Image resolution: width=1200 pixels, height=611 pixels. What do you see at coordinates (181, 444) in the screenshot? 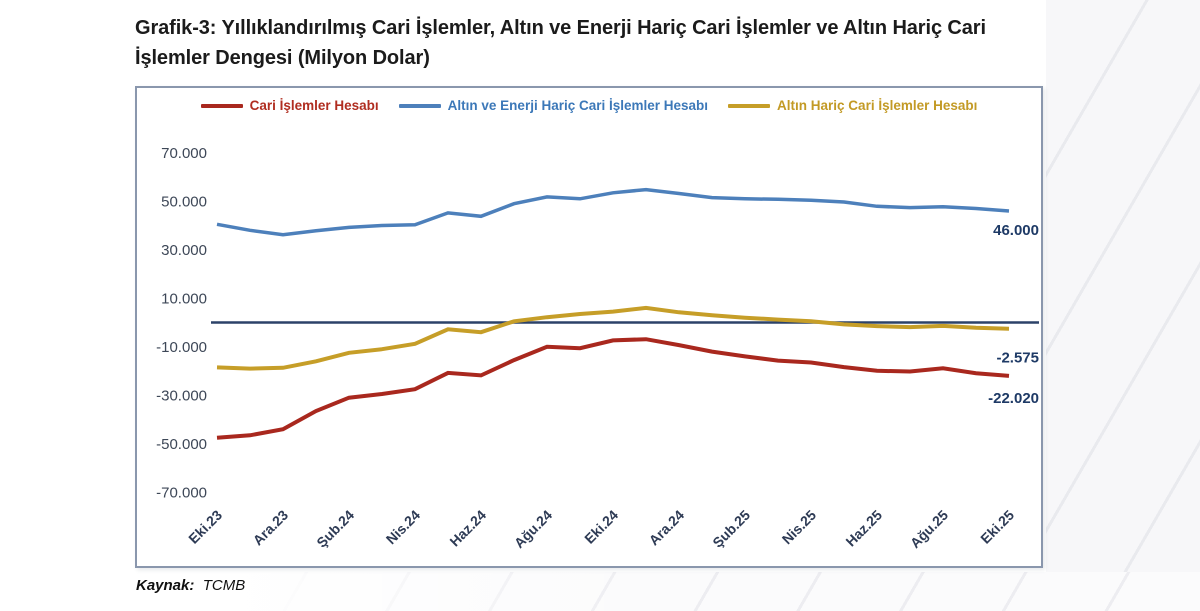
I see `y-axis-tick: -50.000` at bounding box center [181, 444].